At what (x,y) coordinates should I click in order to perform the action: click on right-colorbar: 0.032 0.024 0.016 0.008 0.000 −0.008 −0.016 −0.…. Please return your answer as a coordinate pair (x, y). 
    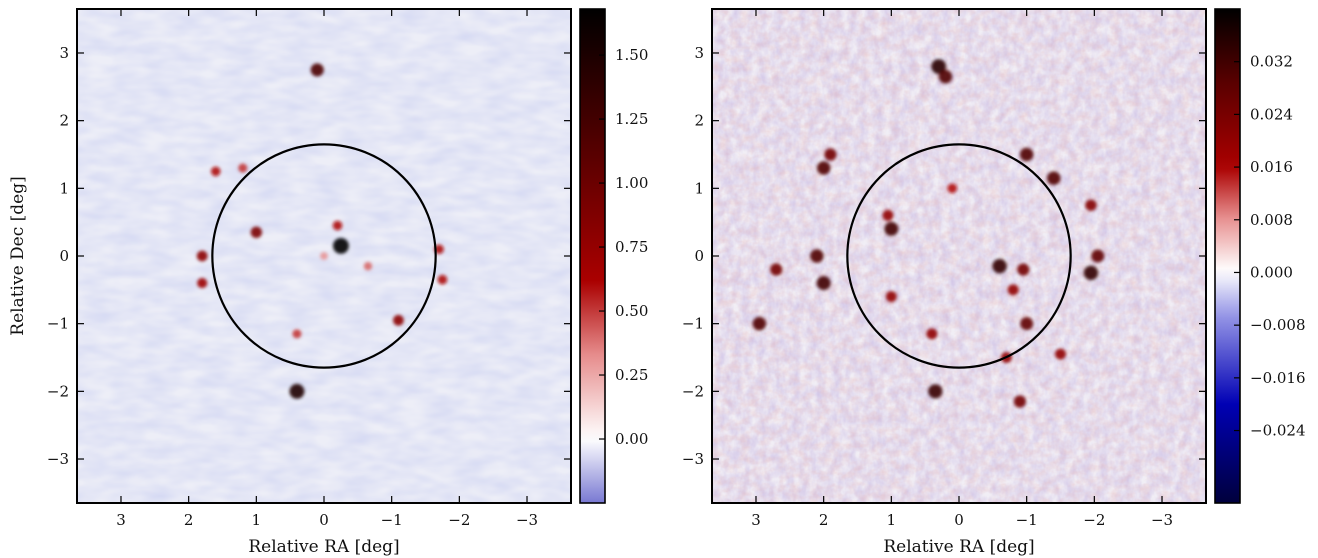
    Looking at the image, I should click on (1260, 256).